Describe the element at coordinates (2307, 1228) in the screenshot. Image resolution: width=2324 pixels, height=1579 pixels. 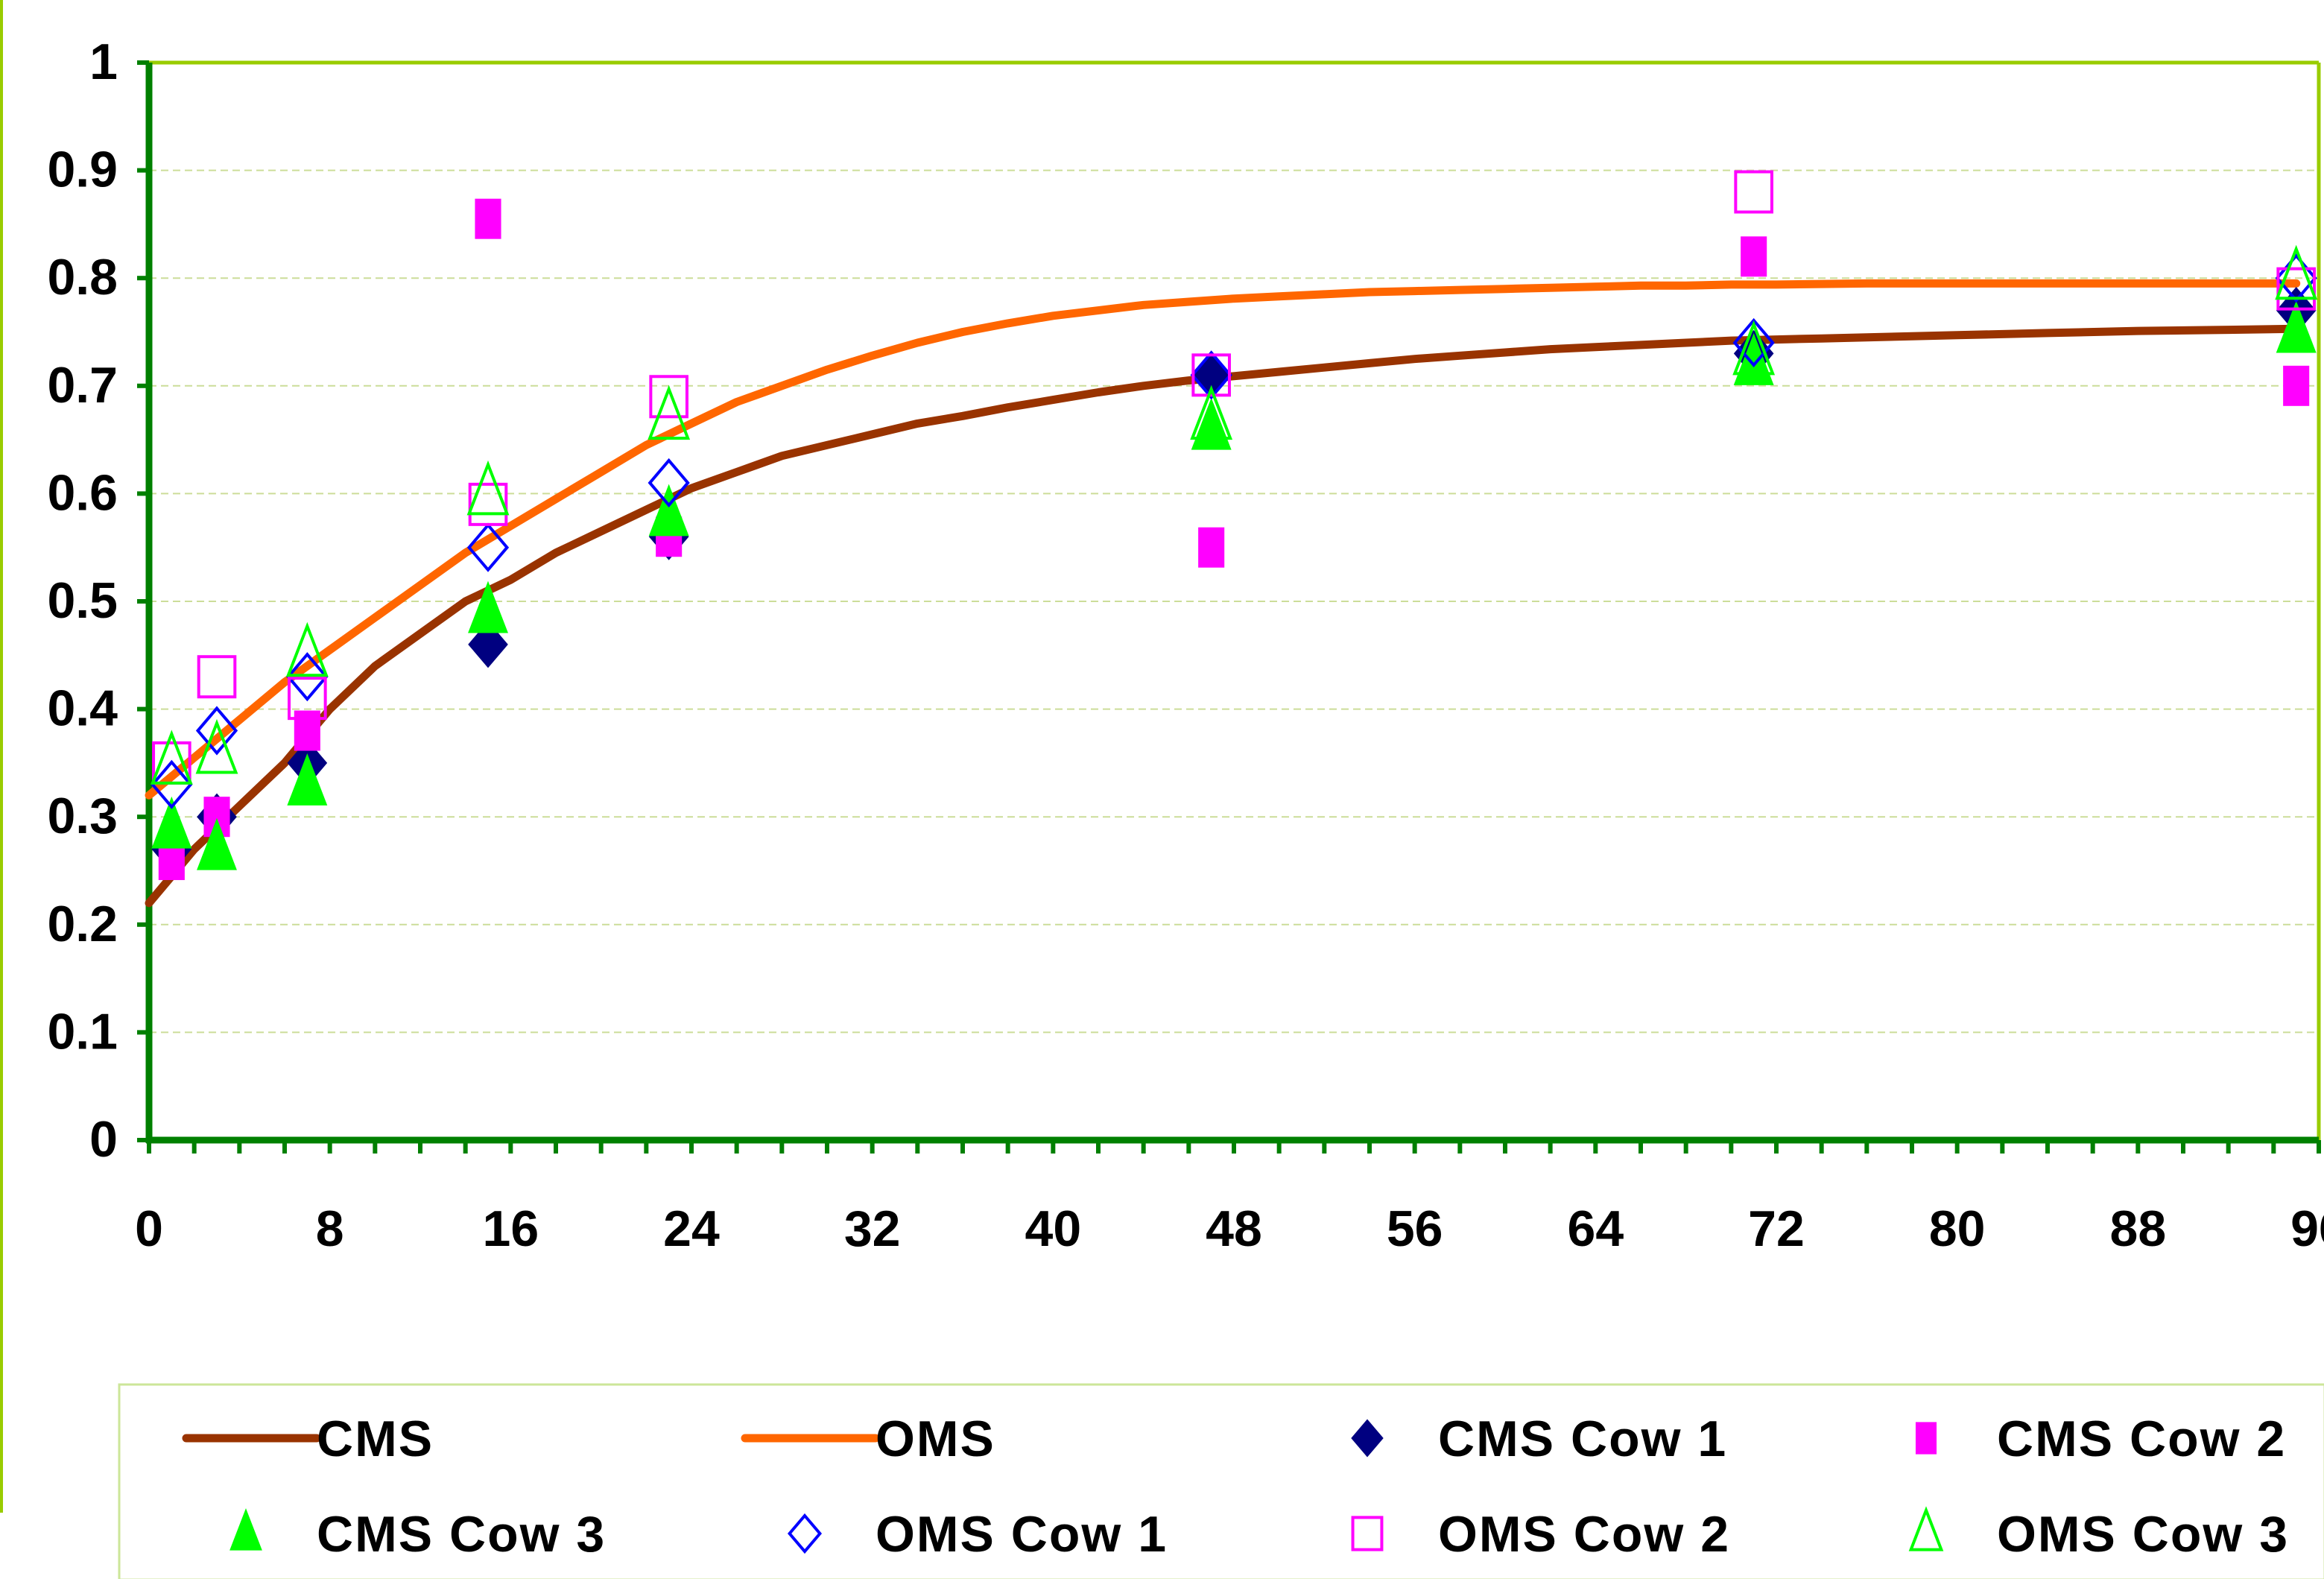
I see `x-tick-label-12: 96` at that location.